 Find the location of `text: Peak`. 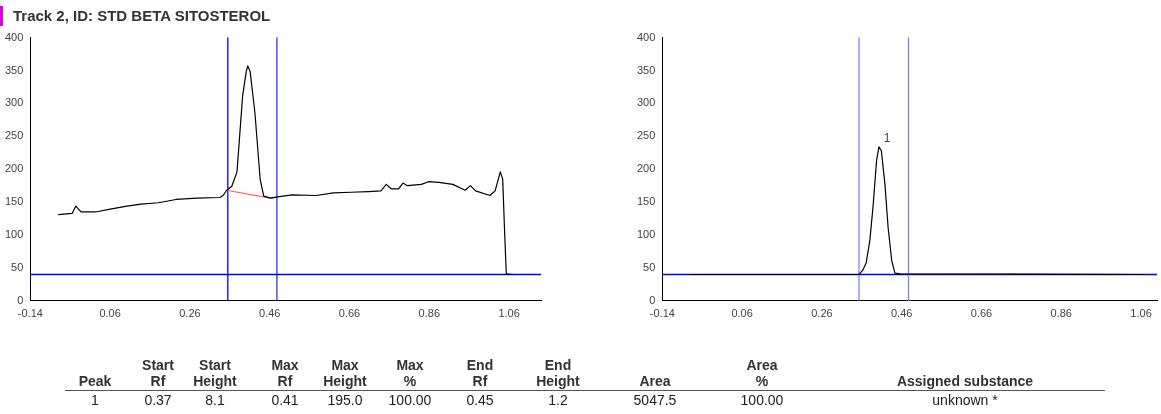

text: Peak is located at coordinates (95, 381).